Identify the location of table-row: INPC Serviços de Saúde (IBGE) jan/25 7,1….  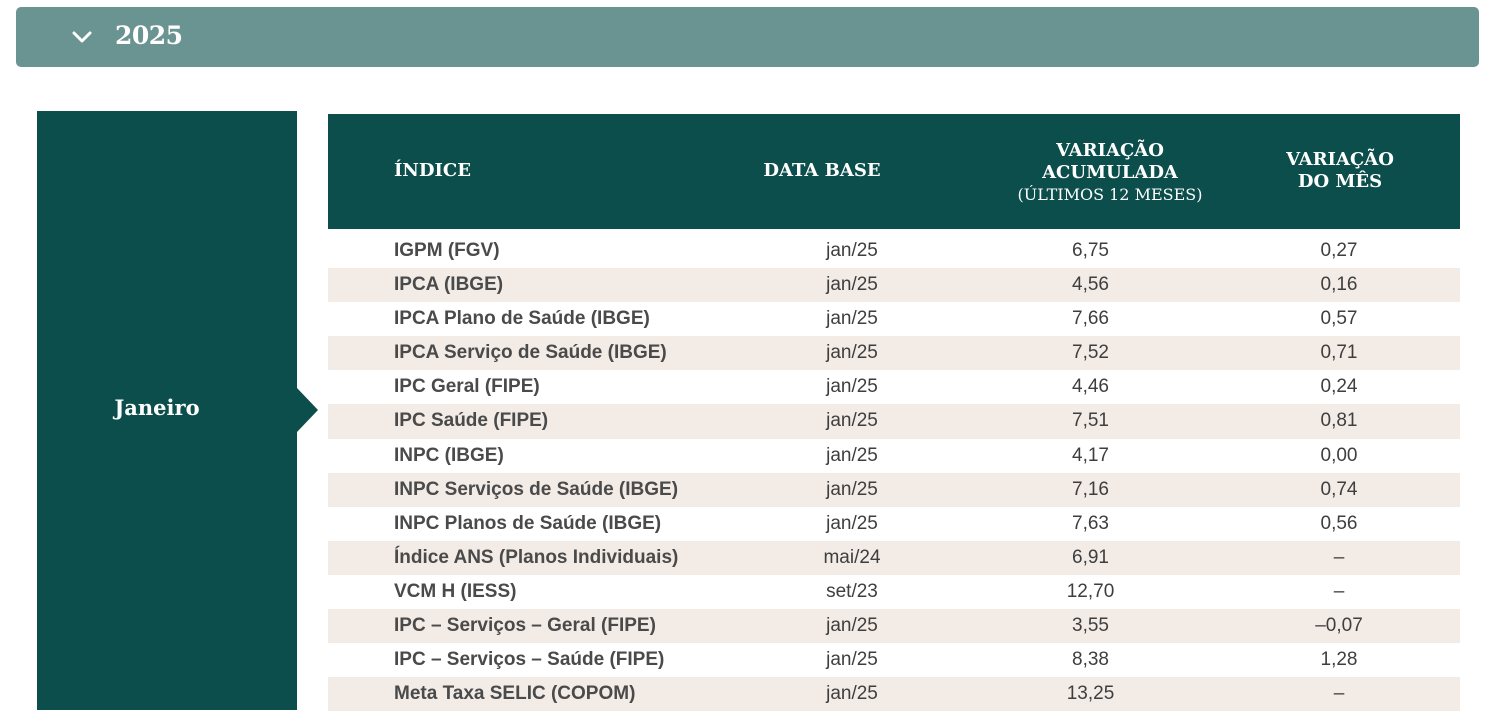
(894, 489).